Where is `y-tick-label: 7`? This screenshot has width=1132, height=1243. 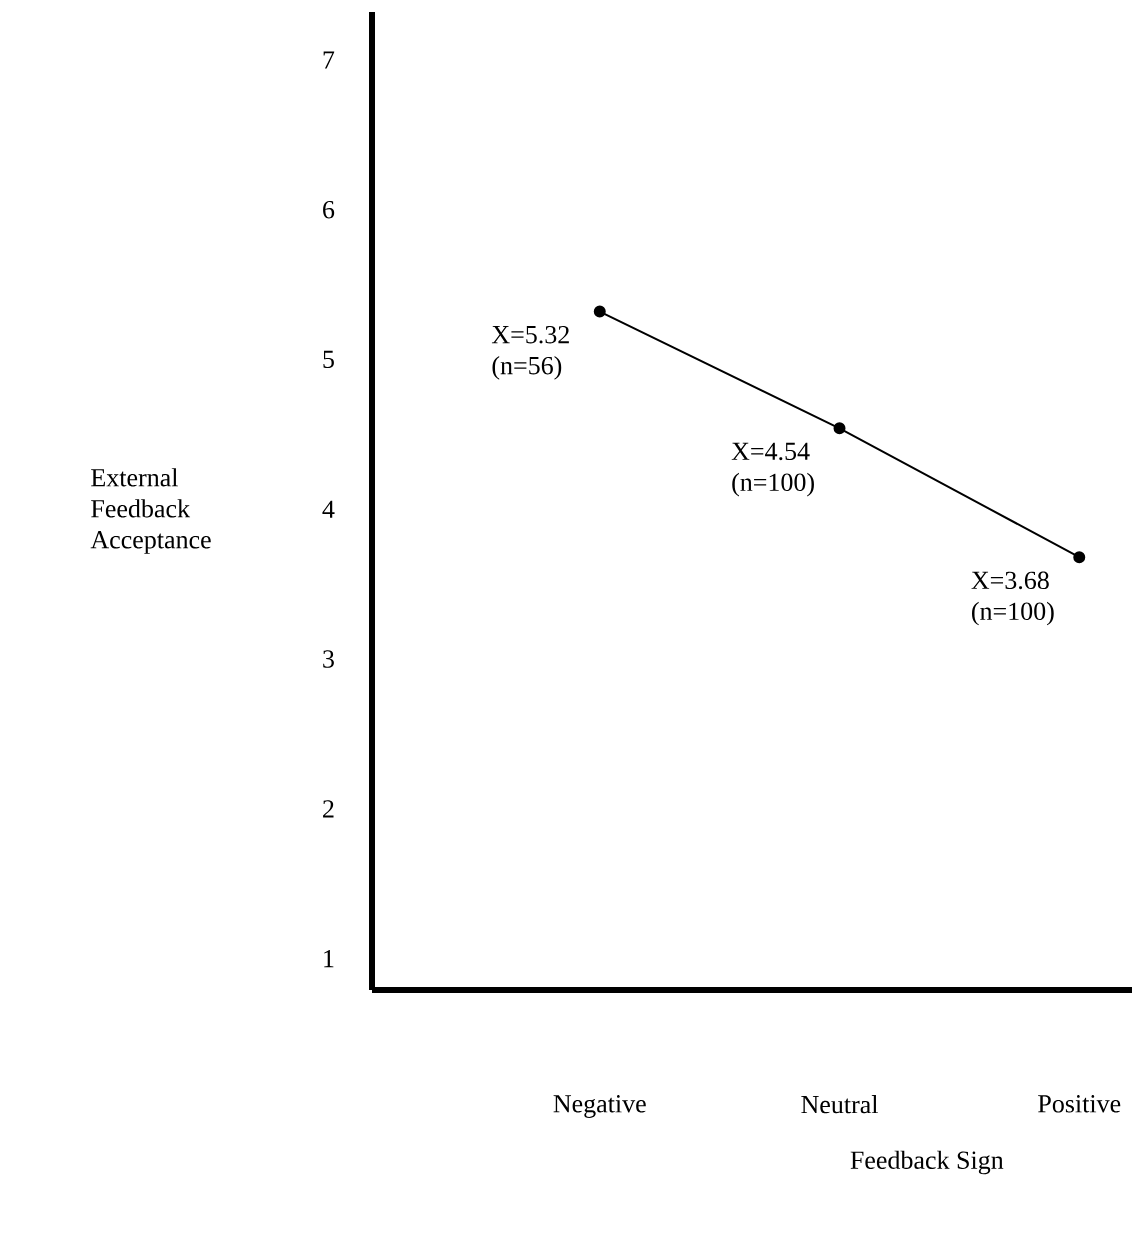
y-tick-label: 7 is located at coordinates (329, 60).